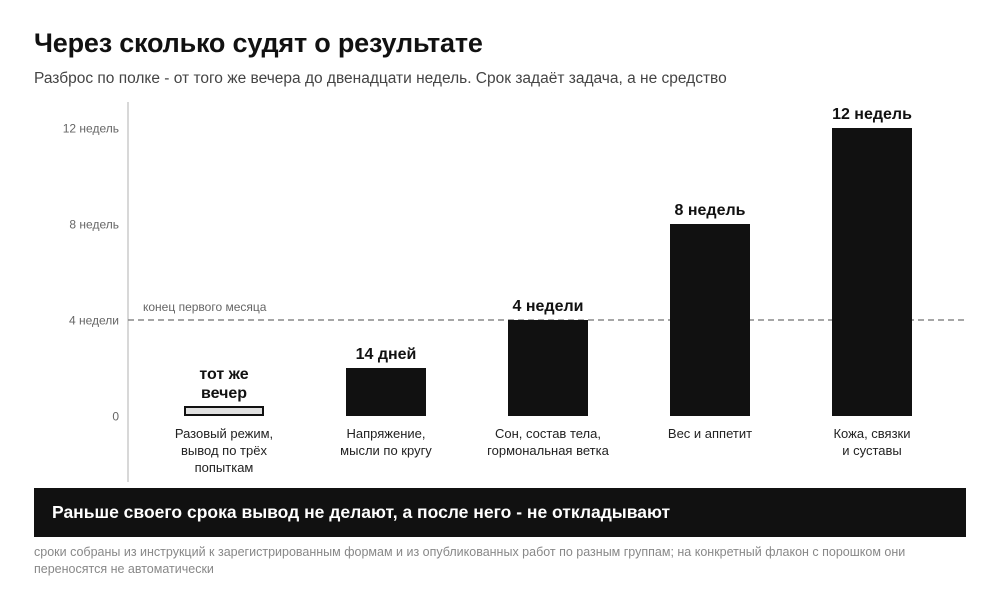 The width and height of the screenshot is (1000, 600). I want to click on x-category-label-line: попыткам, so click(224, 467).